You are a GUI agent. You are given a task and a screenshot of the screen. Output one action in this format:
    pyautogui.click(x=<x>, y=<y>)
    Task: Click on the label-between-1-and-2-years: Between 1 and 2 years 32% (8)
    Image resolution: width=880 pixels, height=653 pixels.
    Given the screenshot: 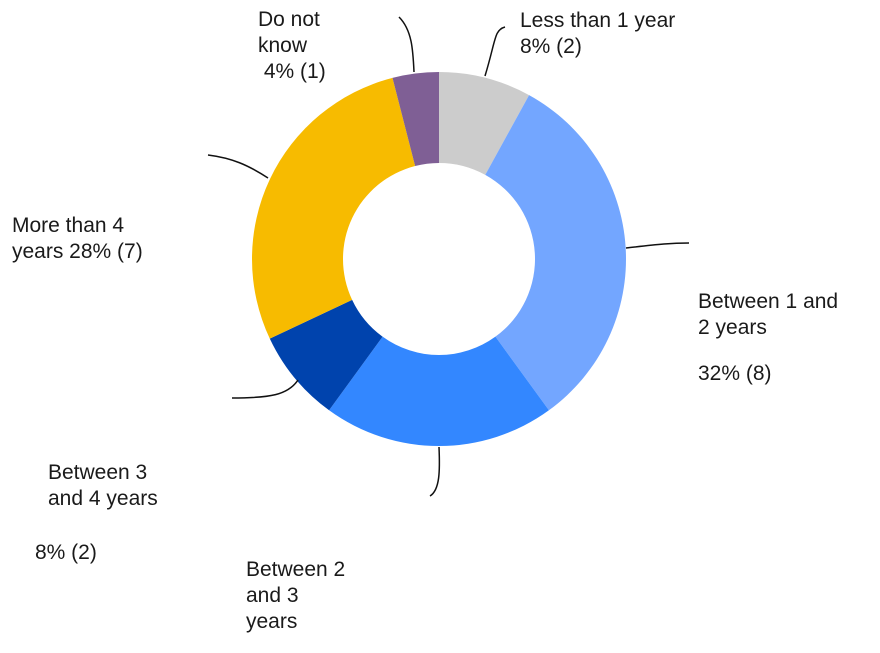 What is the action you would take?
    pyautogui.click(x=768, y=337)
    